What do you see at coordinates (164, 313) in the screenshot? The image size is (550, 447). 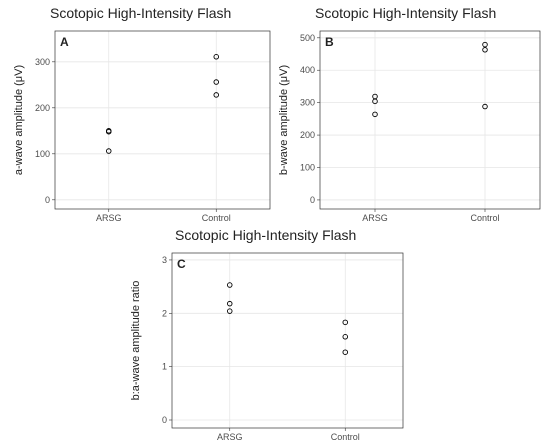 I see `y-tick-label: 2` at bounding box center [164, 313].